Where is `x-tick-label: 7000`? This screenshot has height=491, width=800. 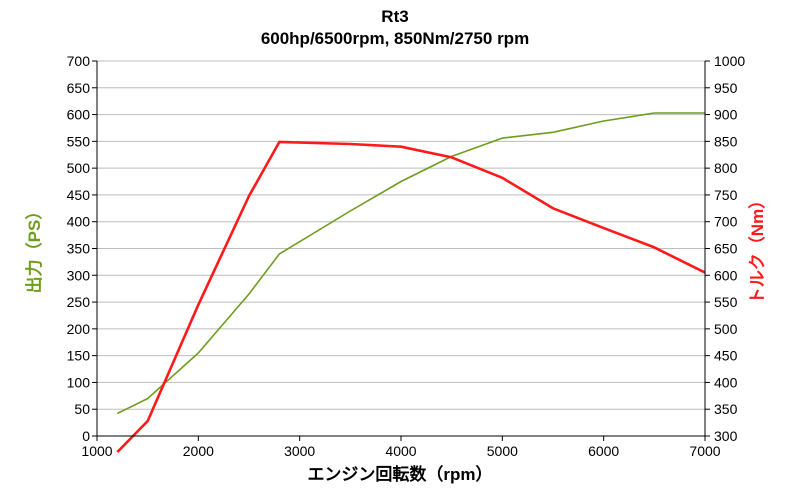 x-tick-label: 7000 is located at coordinates (704, 451).